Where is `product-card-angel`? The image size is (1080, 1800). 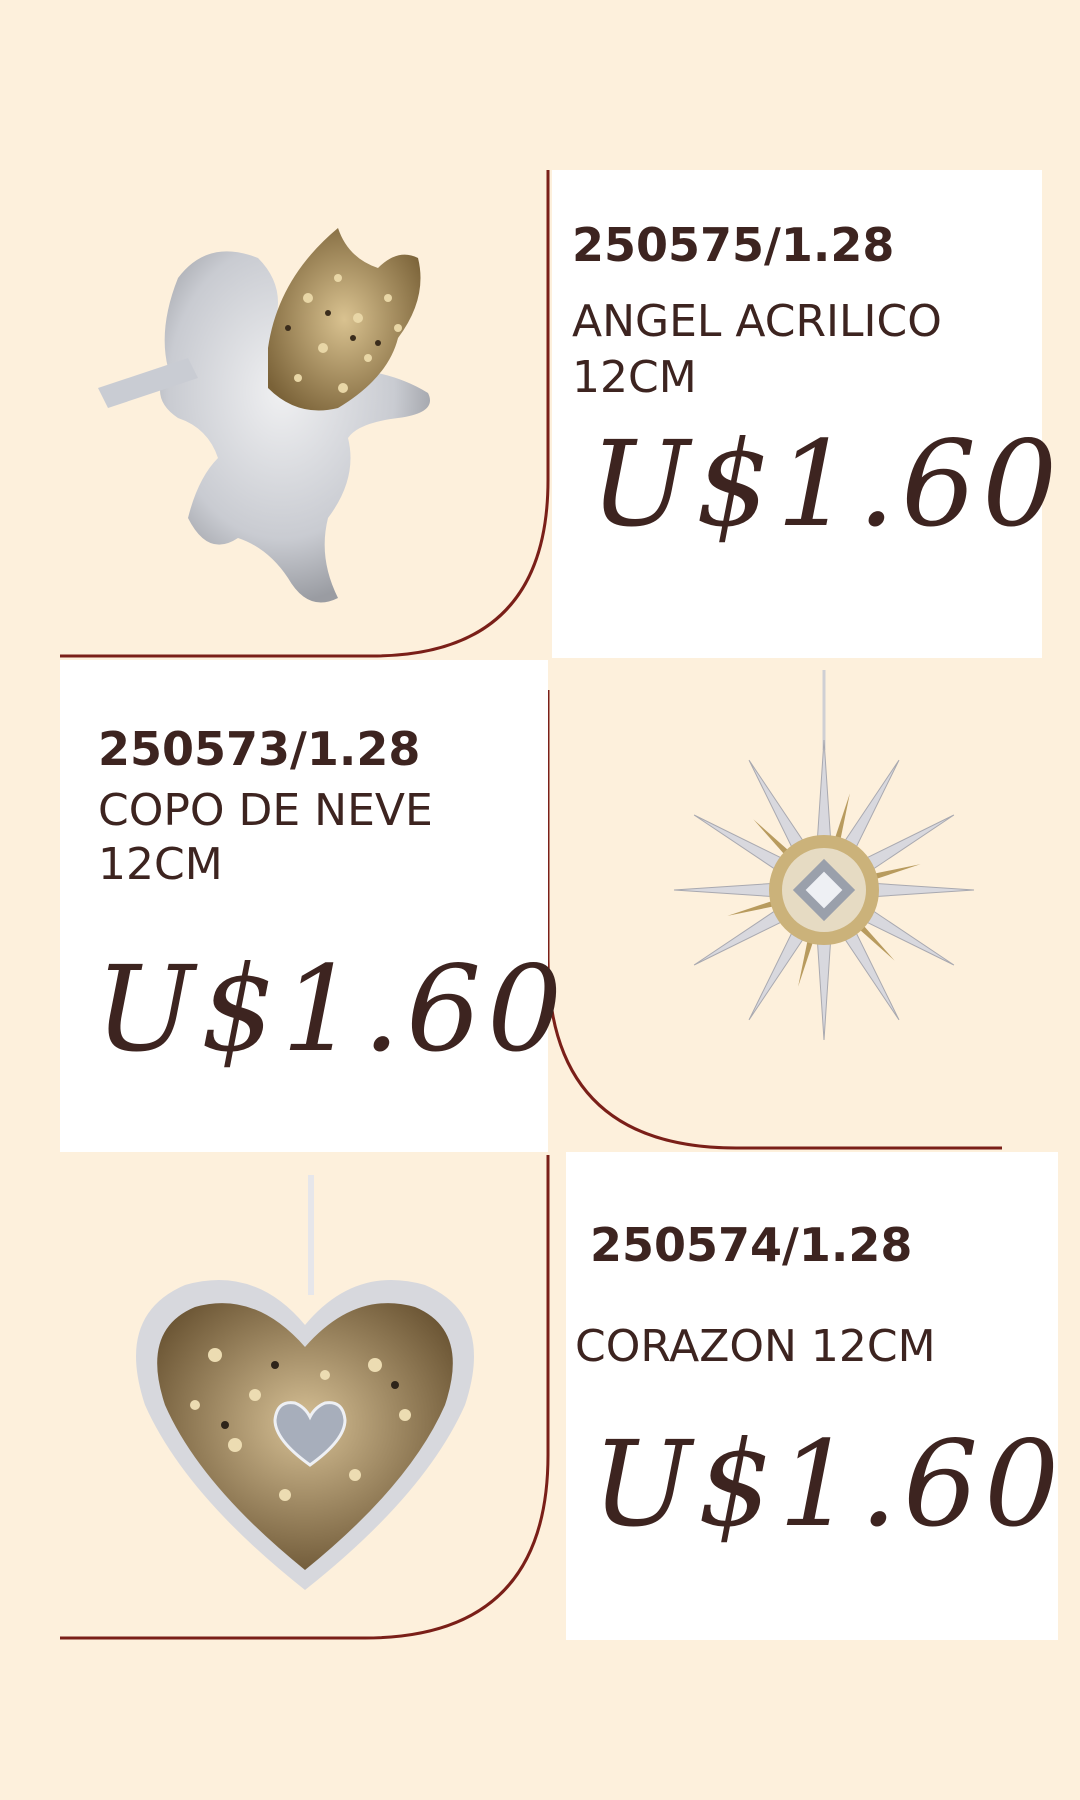 product-card-angel is located at coordinates (797, 414).